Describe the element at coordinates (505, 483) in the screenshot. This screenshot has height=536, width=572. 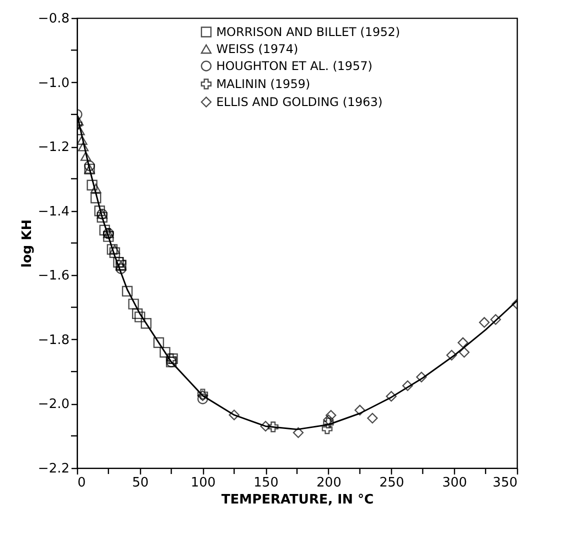
I see `x-tick-label: 350` at that location.